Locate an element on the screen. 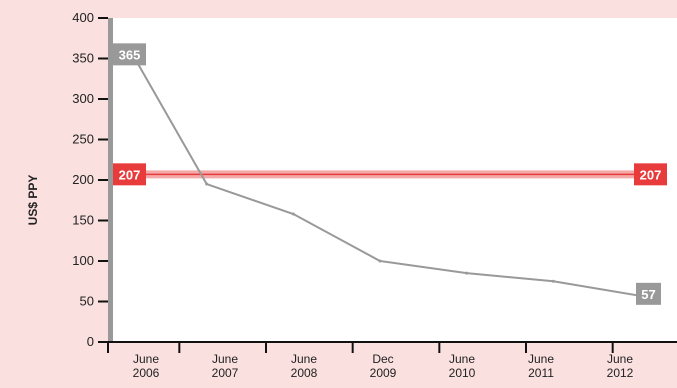  x-tick-label: June 2012 is located at coordinates (620, 366).